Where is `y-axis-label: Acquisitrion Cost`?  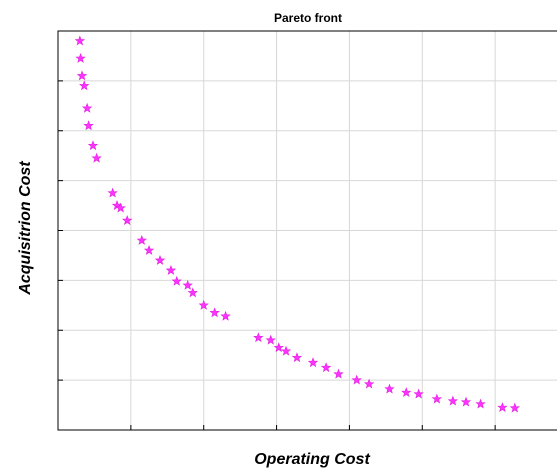 y-axis-label: Acquisitrion Cost is located at coordinates (25, 228).